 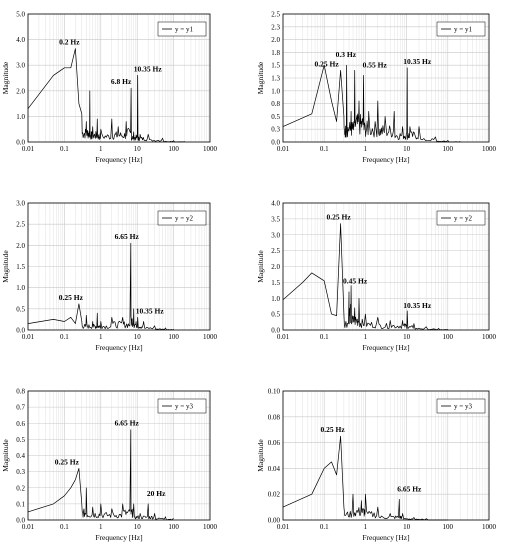 What do you see at coordinates (20, 424) in the screenshot?
I see `y-tick-label: 0.6` at bounding box center [20, 424].